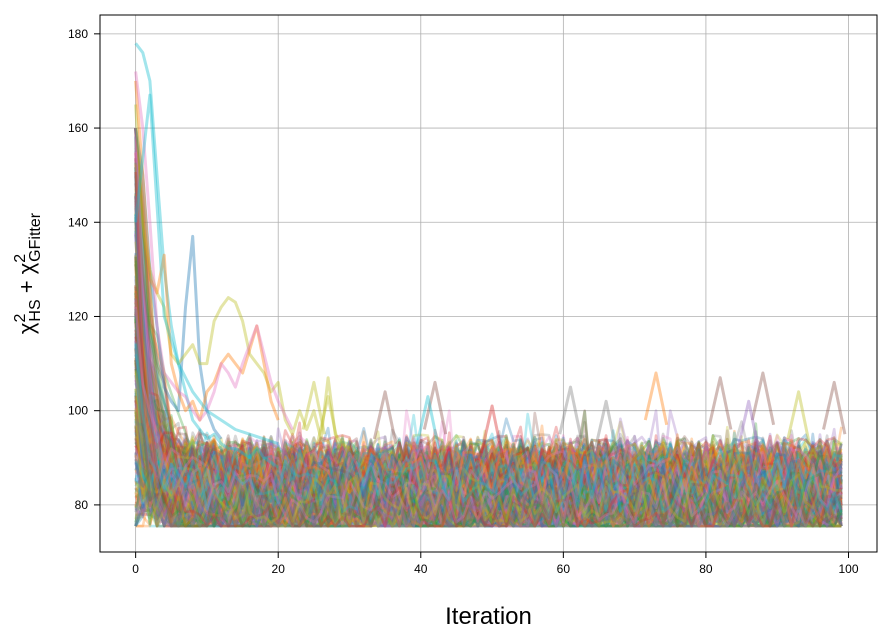 The height and width of the screenshot is (638, 893). Describe the element at coordinates (135, 569) in the screenshot. I see `x-tick-label: 0` at that location.